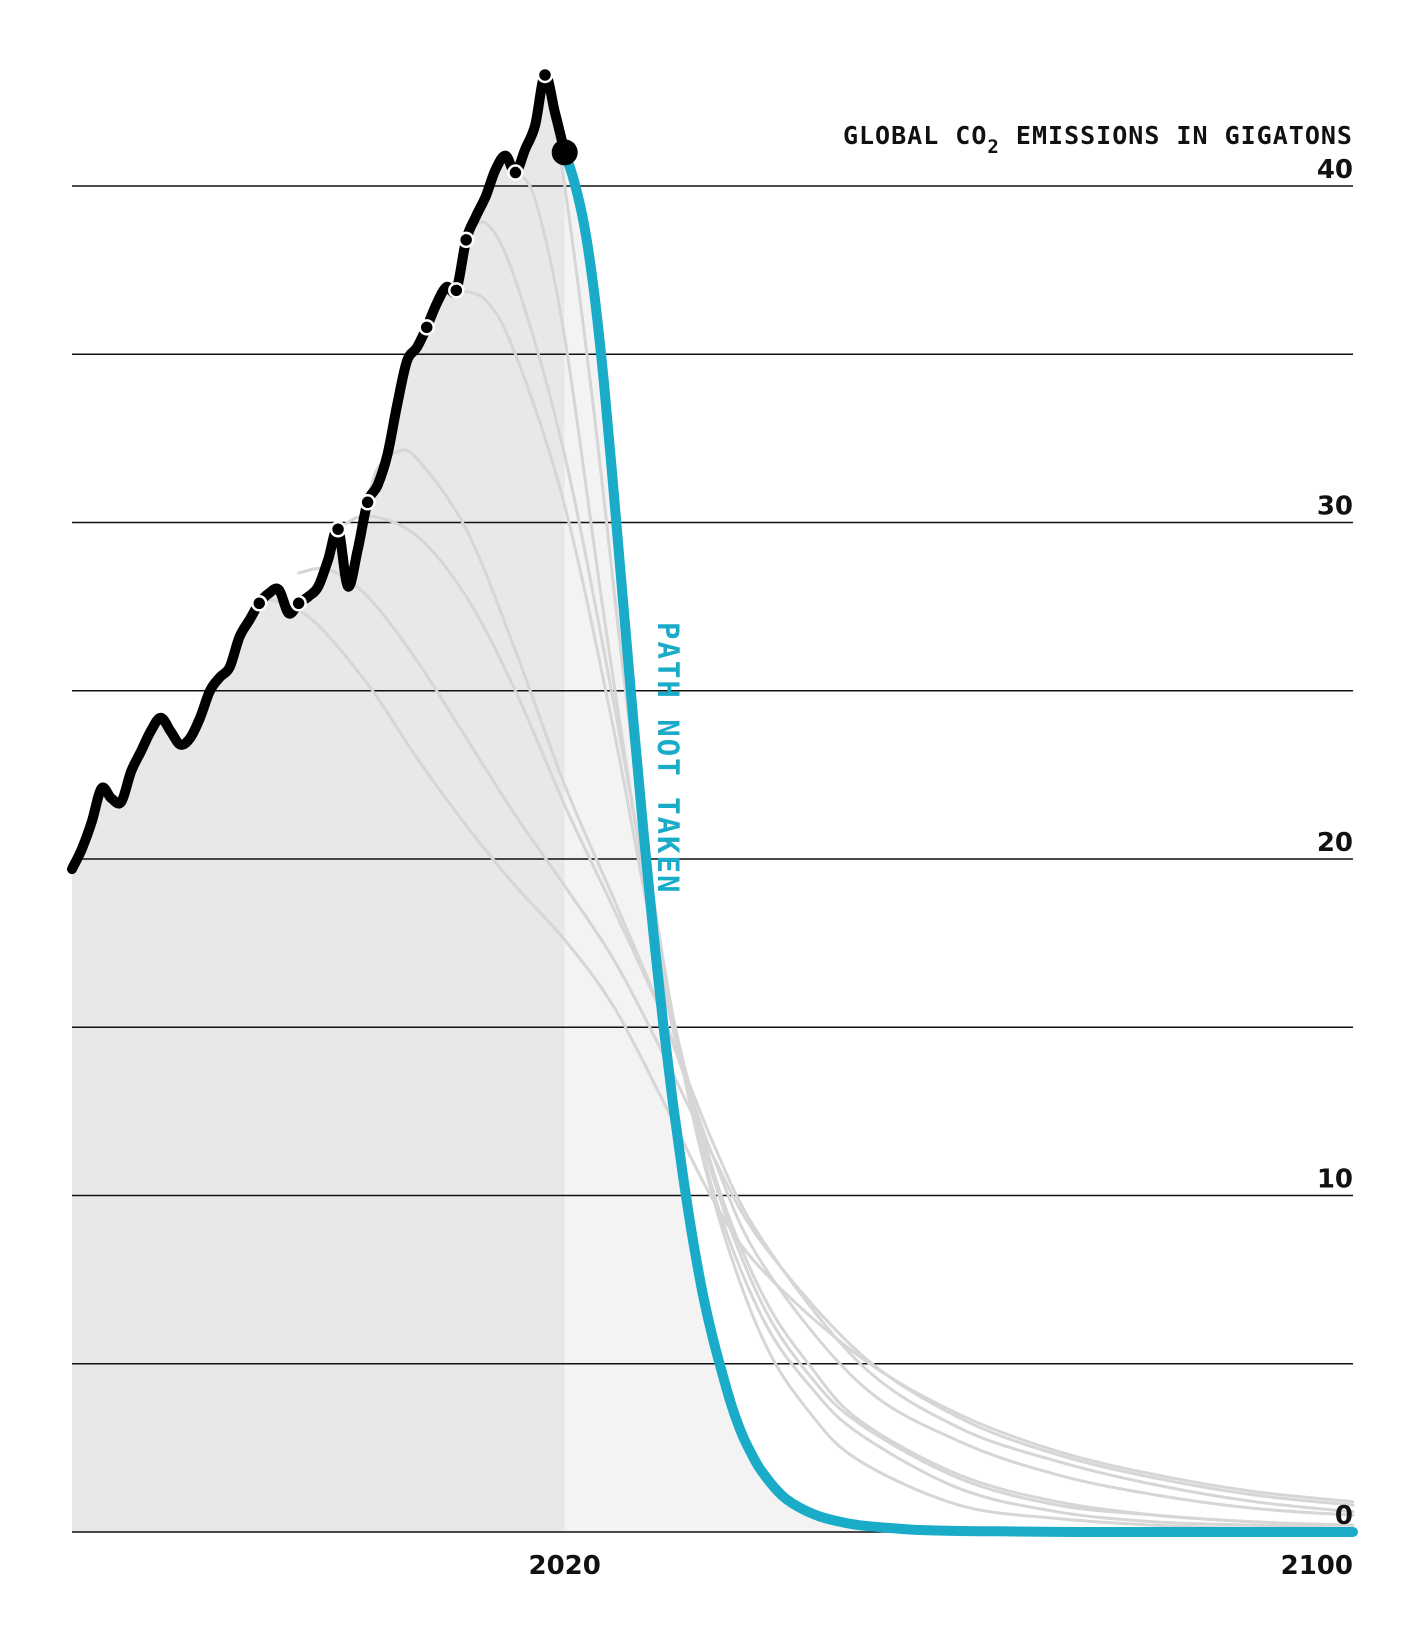 The width and height of the screenshot is (1420, 1639). Describe the element at coordinates (1335, 170) in the screenshot. I see `y-tick-label-40: 40` at that location.